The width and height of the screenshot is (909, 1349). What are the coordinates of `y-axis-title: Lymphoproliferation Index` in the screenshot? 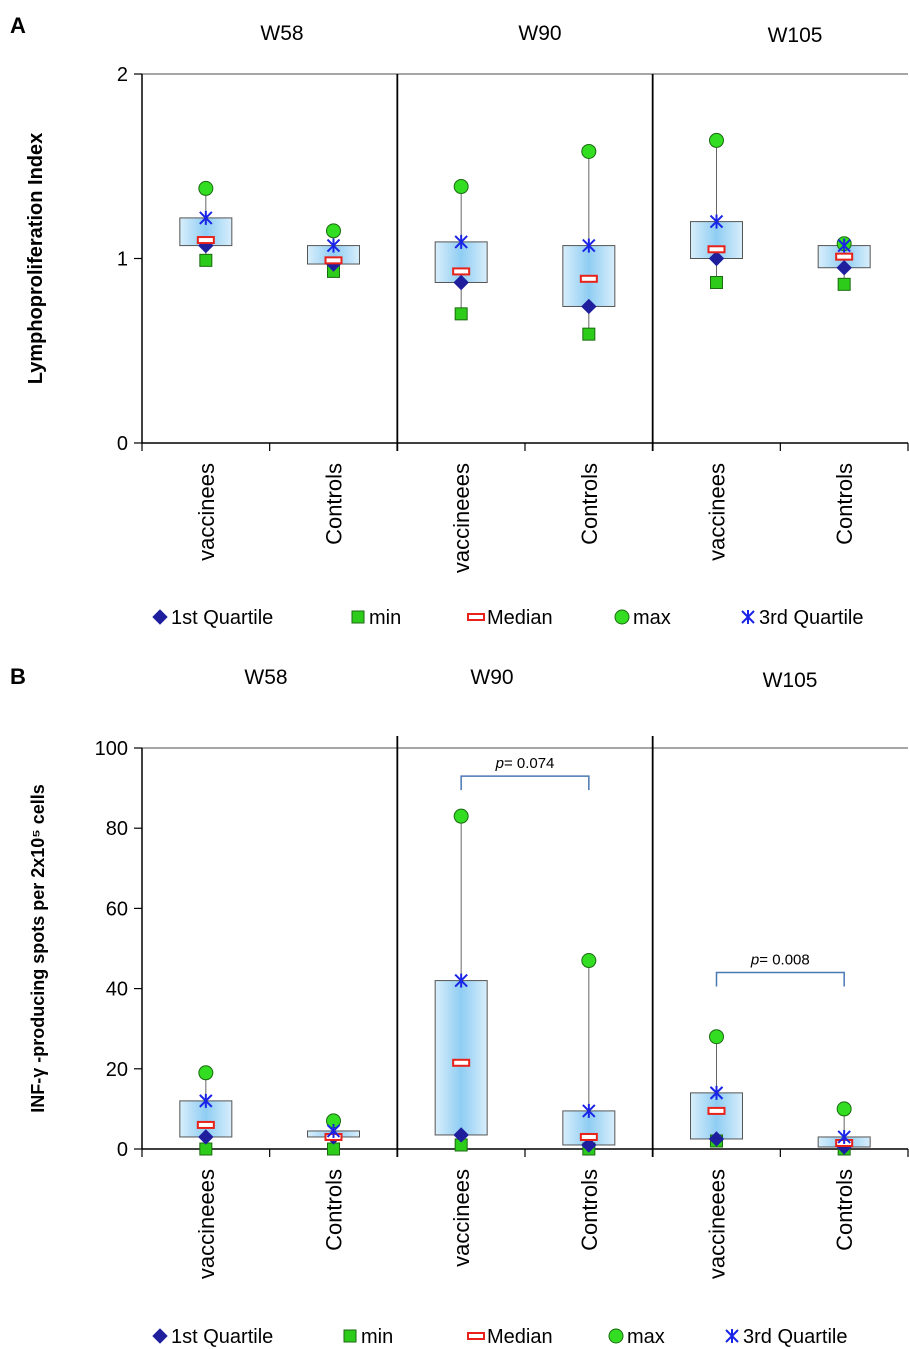 It's located at (36, 259).